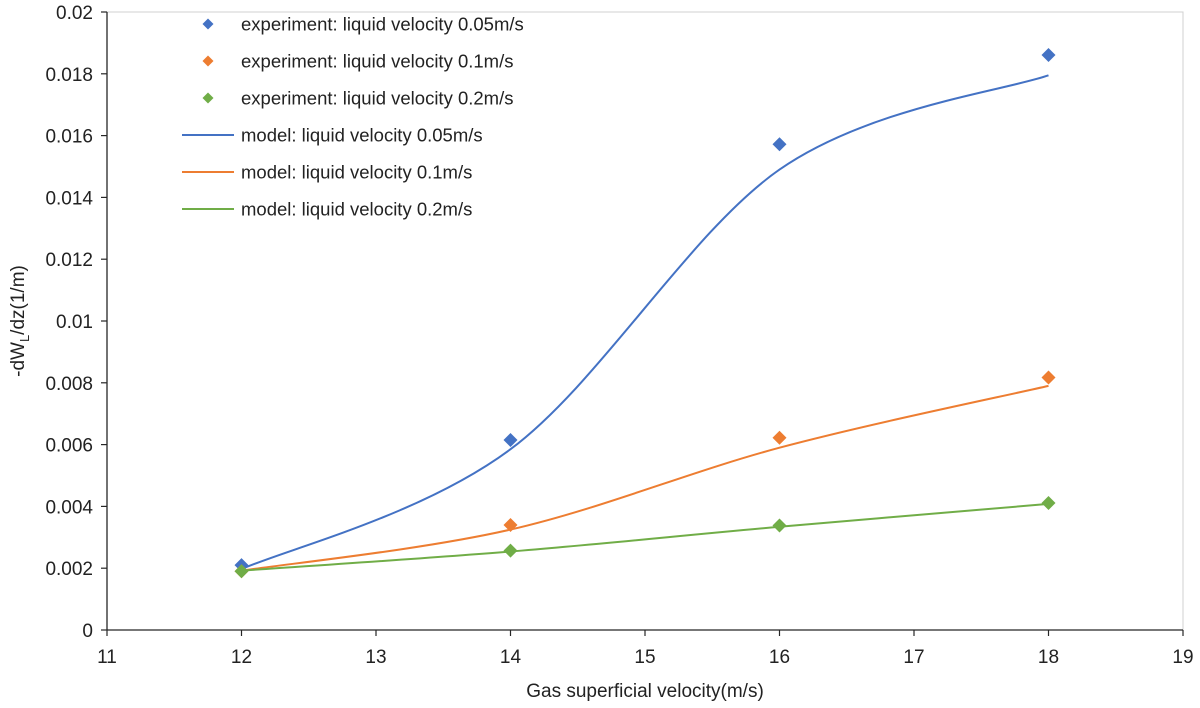 The image size is (1200, 708). What do you see at coordinates (69, 137) in the screenshot?
I see `y-tick-label: 0.016` at bounding box center [69, 137].